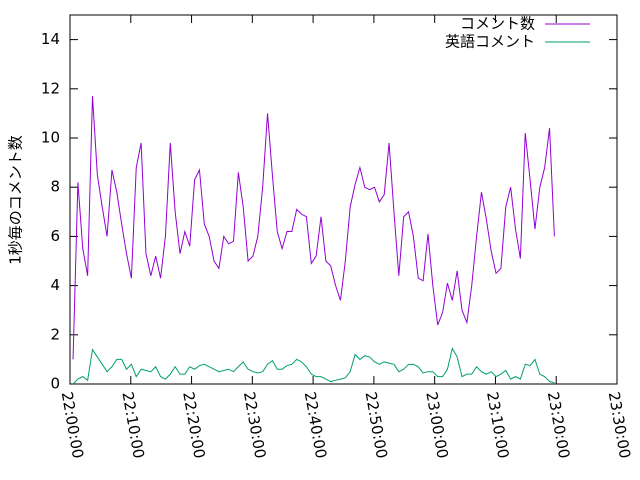  I want to click on x-tick-label: 23:10:00, so click(497, 424).